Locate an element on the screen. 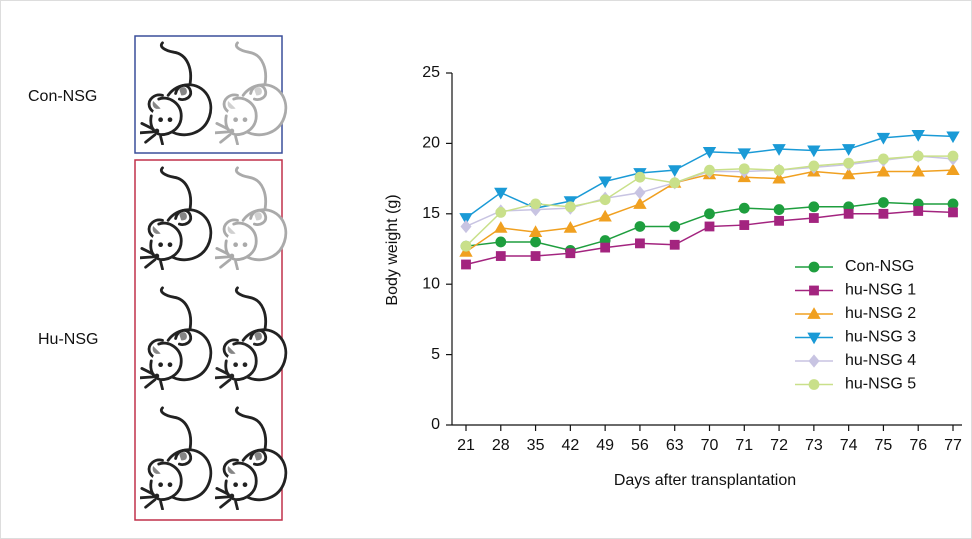 The image size is (972, 539). x-tick-label: 77 is located at coordinates (953, 445).